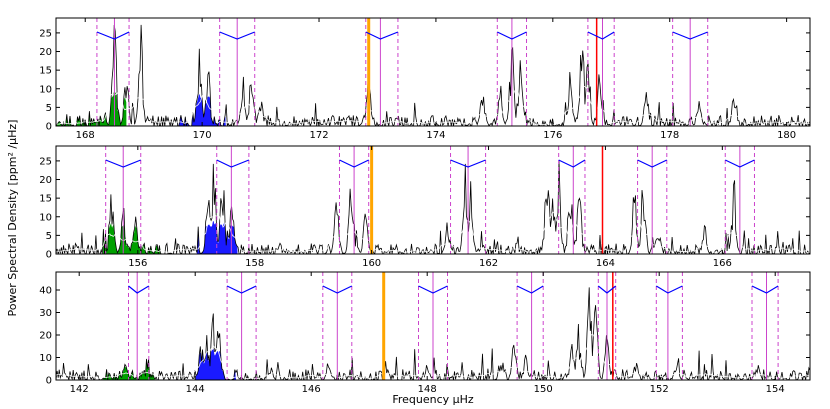 The width and height of the screenshot is (830, 409). What do you see at coordinates (371, 263) in the screenshot?
I see `x-tick-label: 160` at bounding box center [371, 263].